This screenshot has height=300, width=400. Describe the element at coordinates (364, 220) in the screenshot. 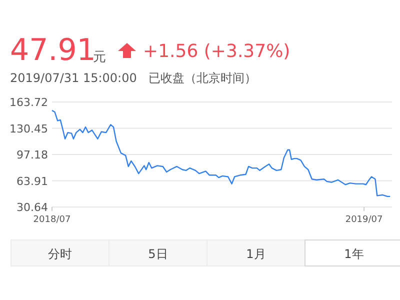

I see `x-tick-label: 2019/07` at that location.